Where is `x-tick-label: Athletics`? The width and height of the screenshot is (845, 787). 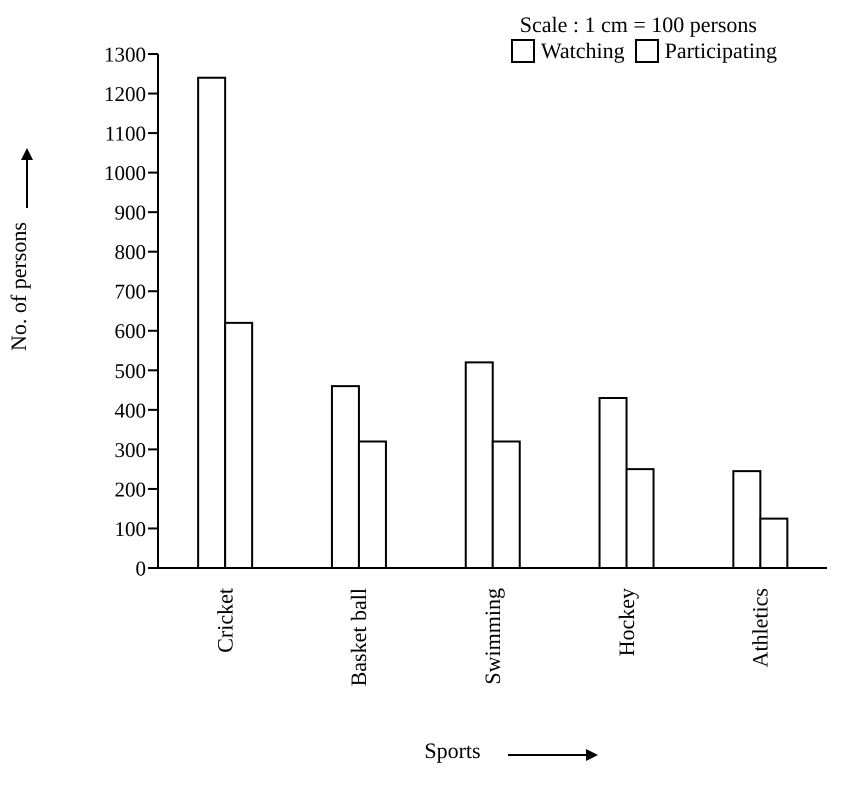 x-tick-label: Athletics is located at coordinates (760, 628).